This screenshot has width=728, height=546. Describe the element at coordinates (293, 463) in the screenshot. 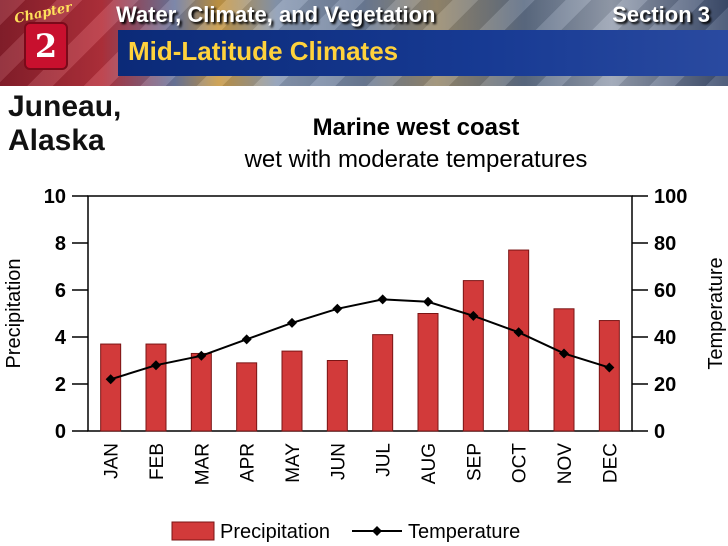

I see `x-tick-label: MAY` at that location.